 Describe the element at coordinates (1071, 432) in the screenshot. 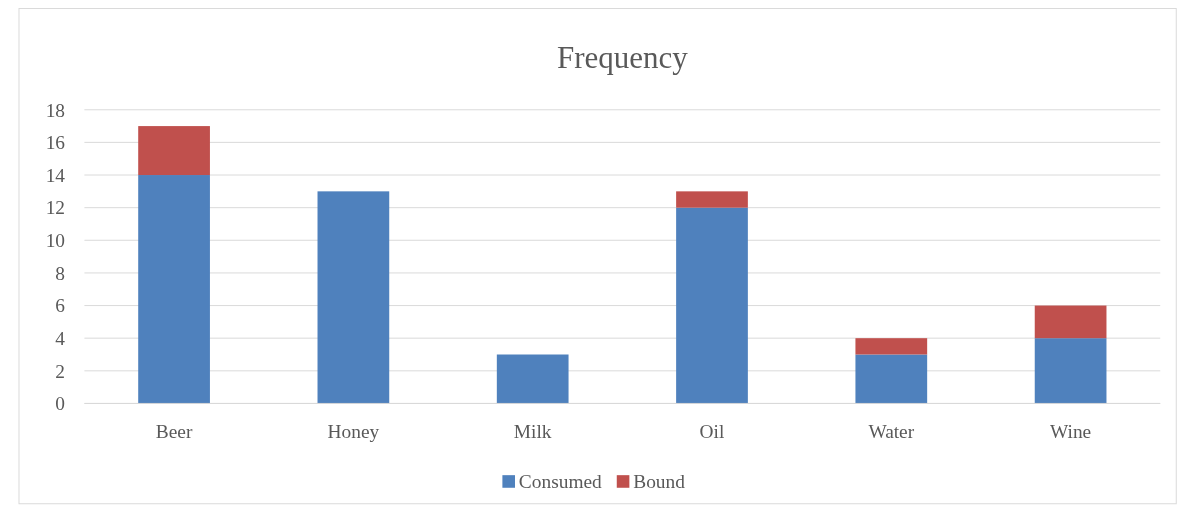

I see `x-tick-label: Wine` at that location.